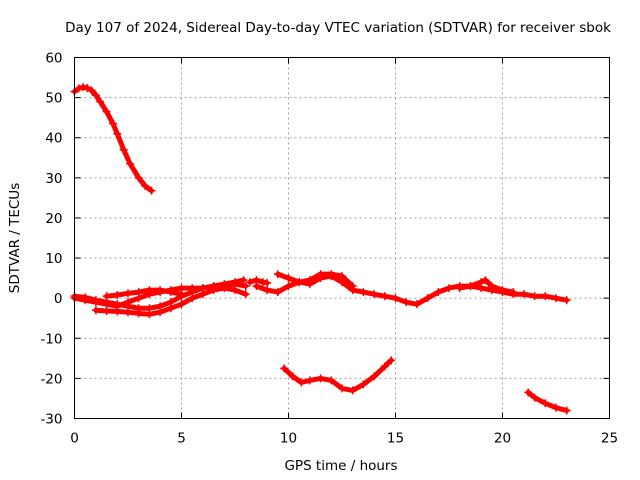  What do you see at coordinates (609, 439) in the screenshot?
I see `x-tick-label: 25` at bounding box center [609, 439].